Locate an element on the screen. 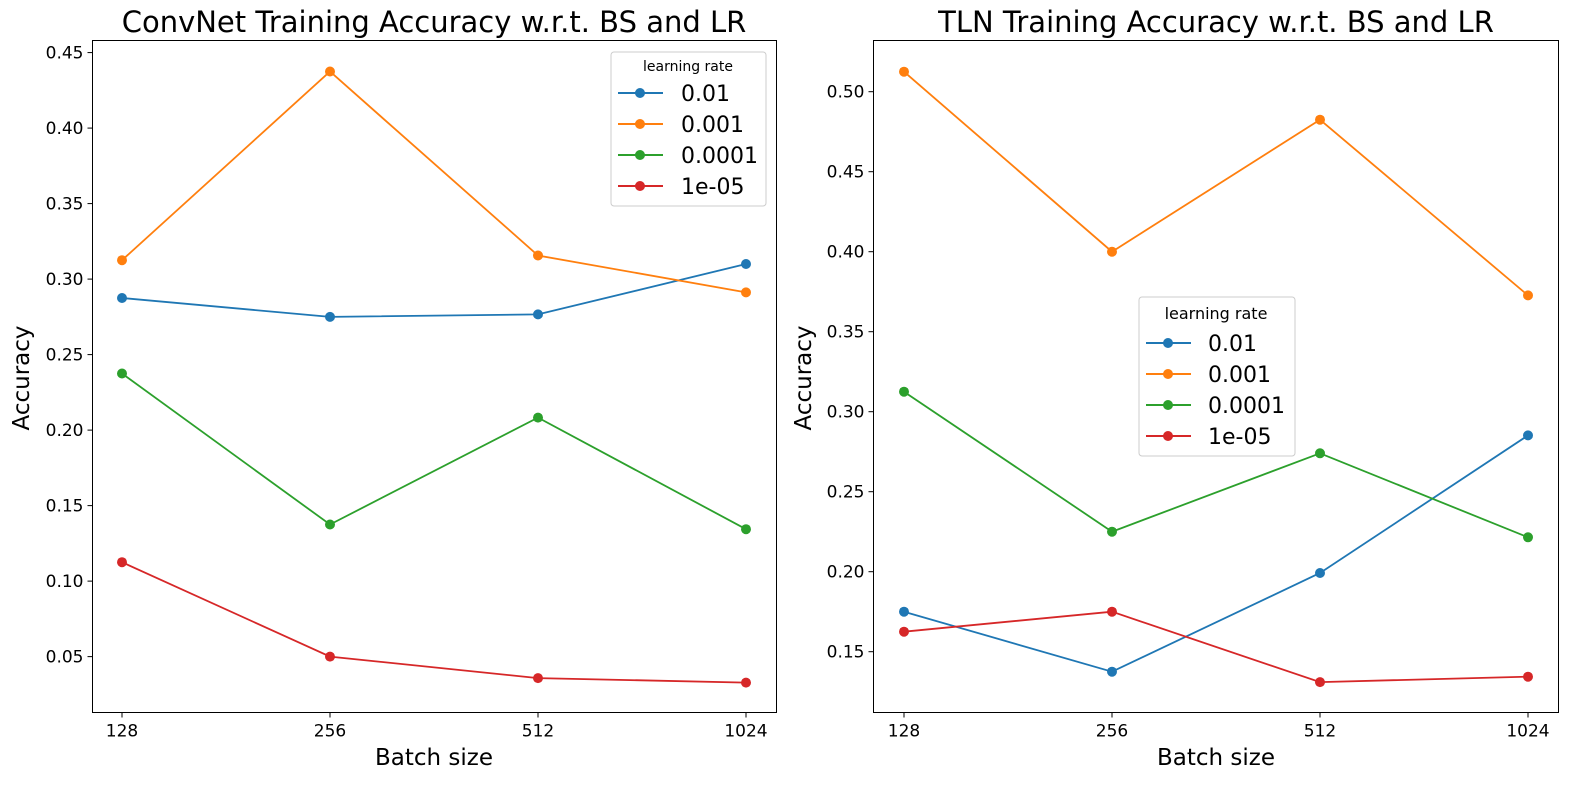 This screenshot has width=1589, height=790. chart-2-point-0.01-1024 is located at coordinates (1528, 435).